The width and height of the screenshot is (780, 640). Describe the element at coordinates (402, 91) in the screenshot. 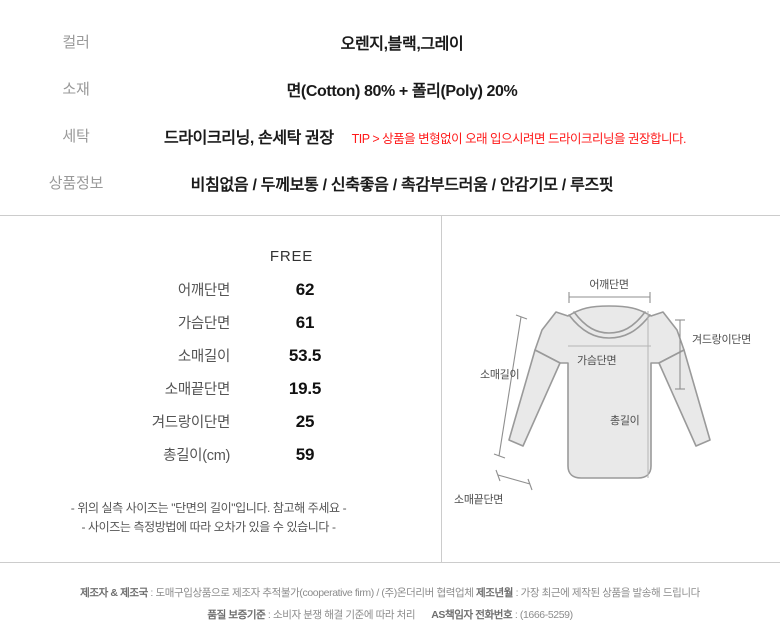

I see `spec-value-material-text: 면(Cotton) 80% + 폴리(Poly) 20%` at that location.